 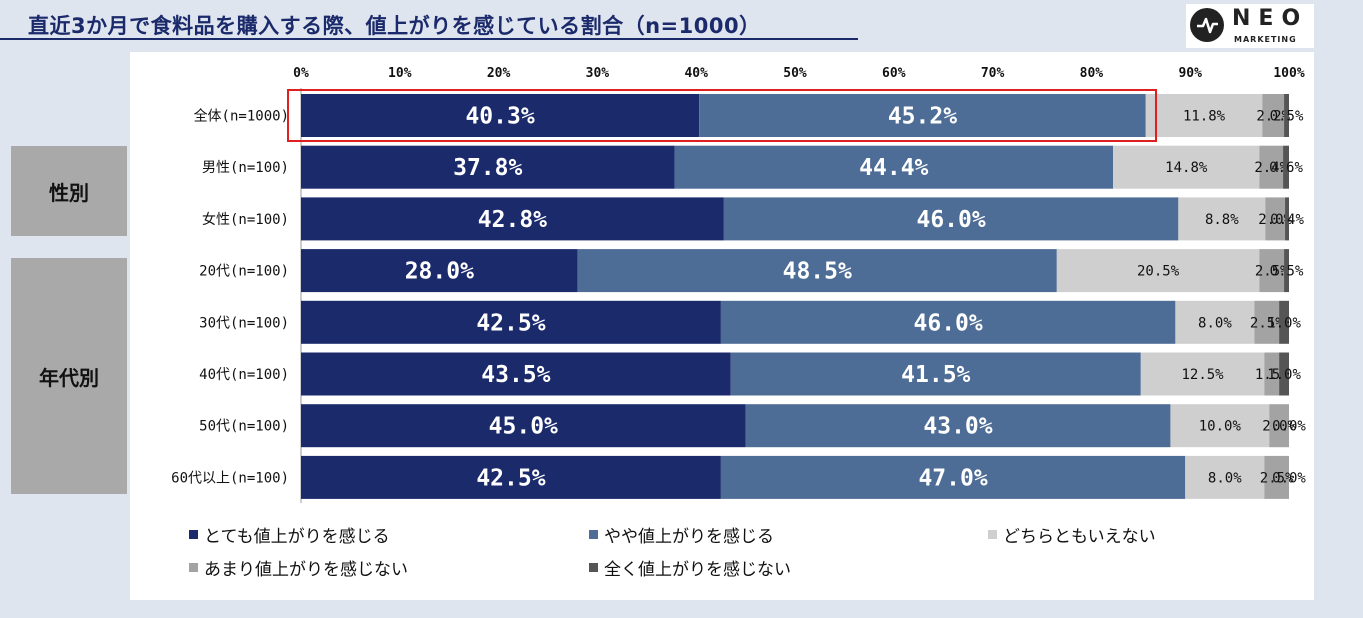 I want to click on data-label: 45.2%, so click(x=922, y=117).